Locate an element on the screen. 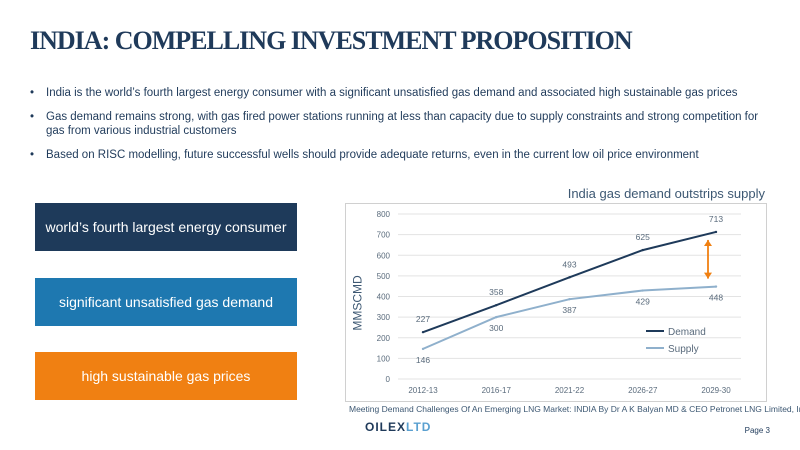 The height and width of the screenshot is (450, 800). y-tick-label: 300 is located at coordinates (384, 317).